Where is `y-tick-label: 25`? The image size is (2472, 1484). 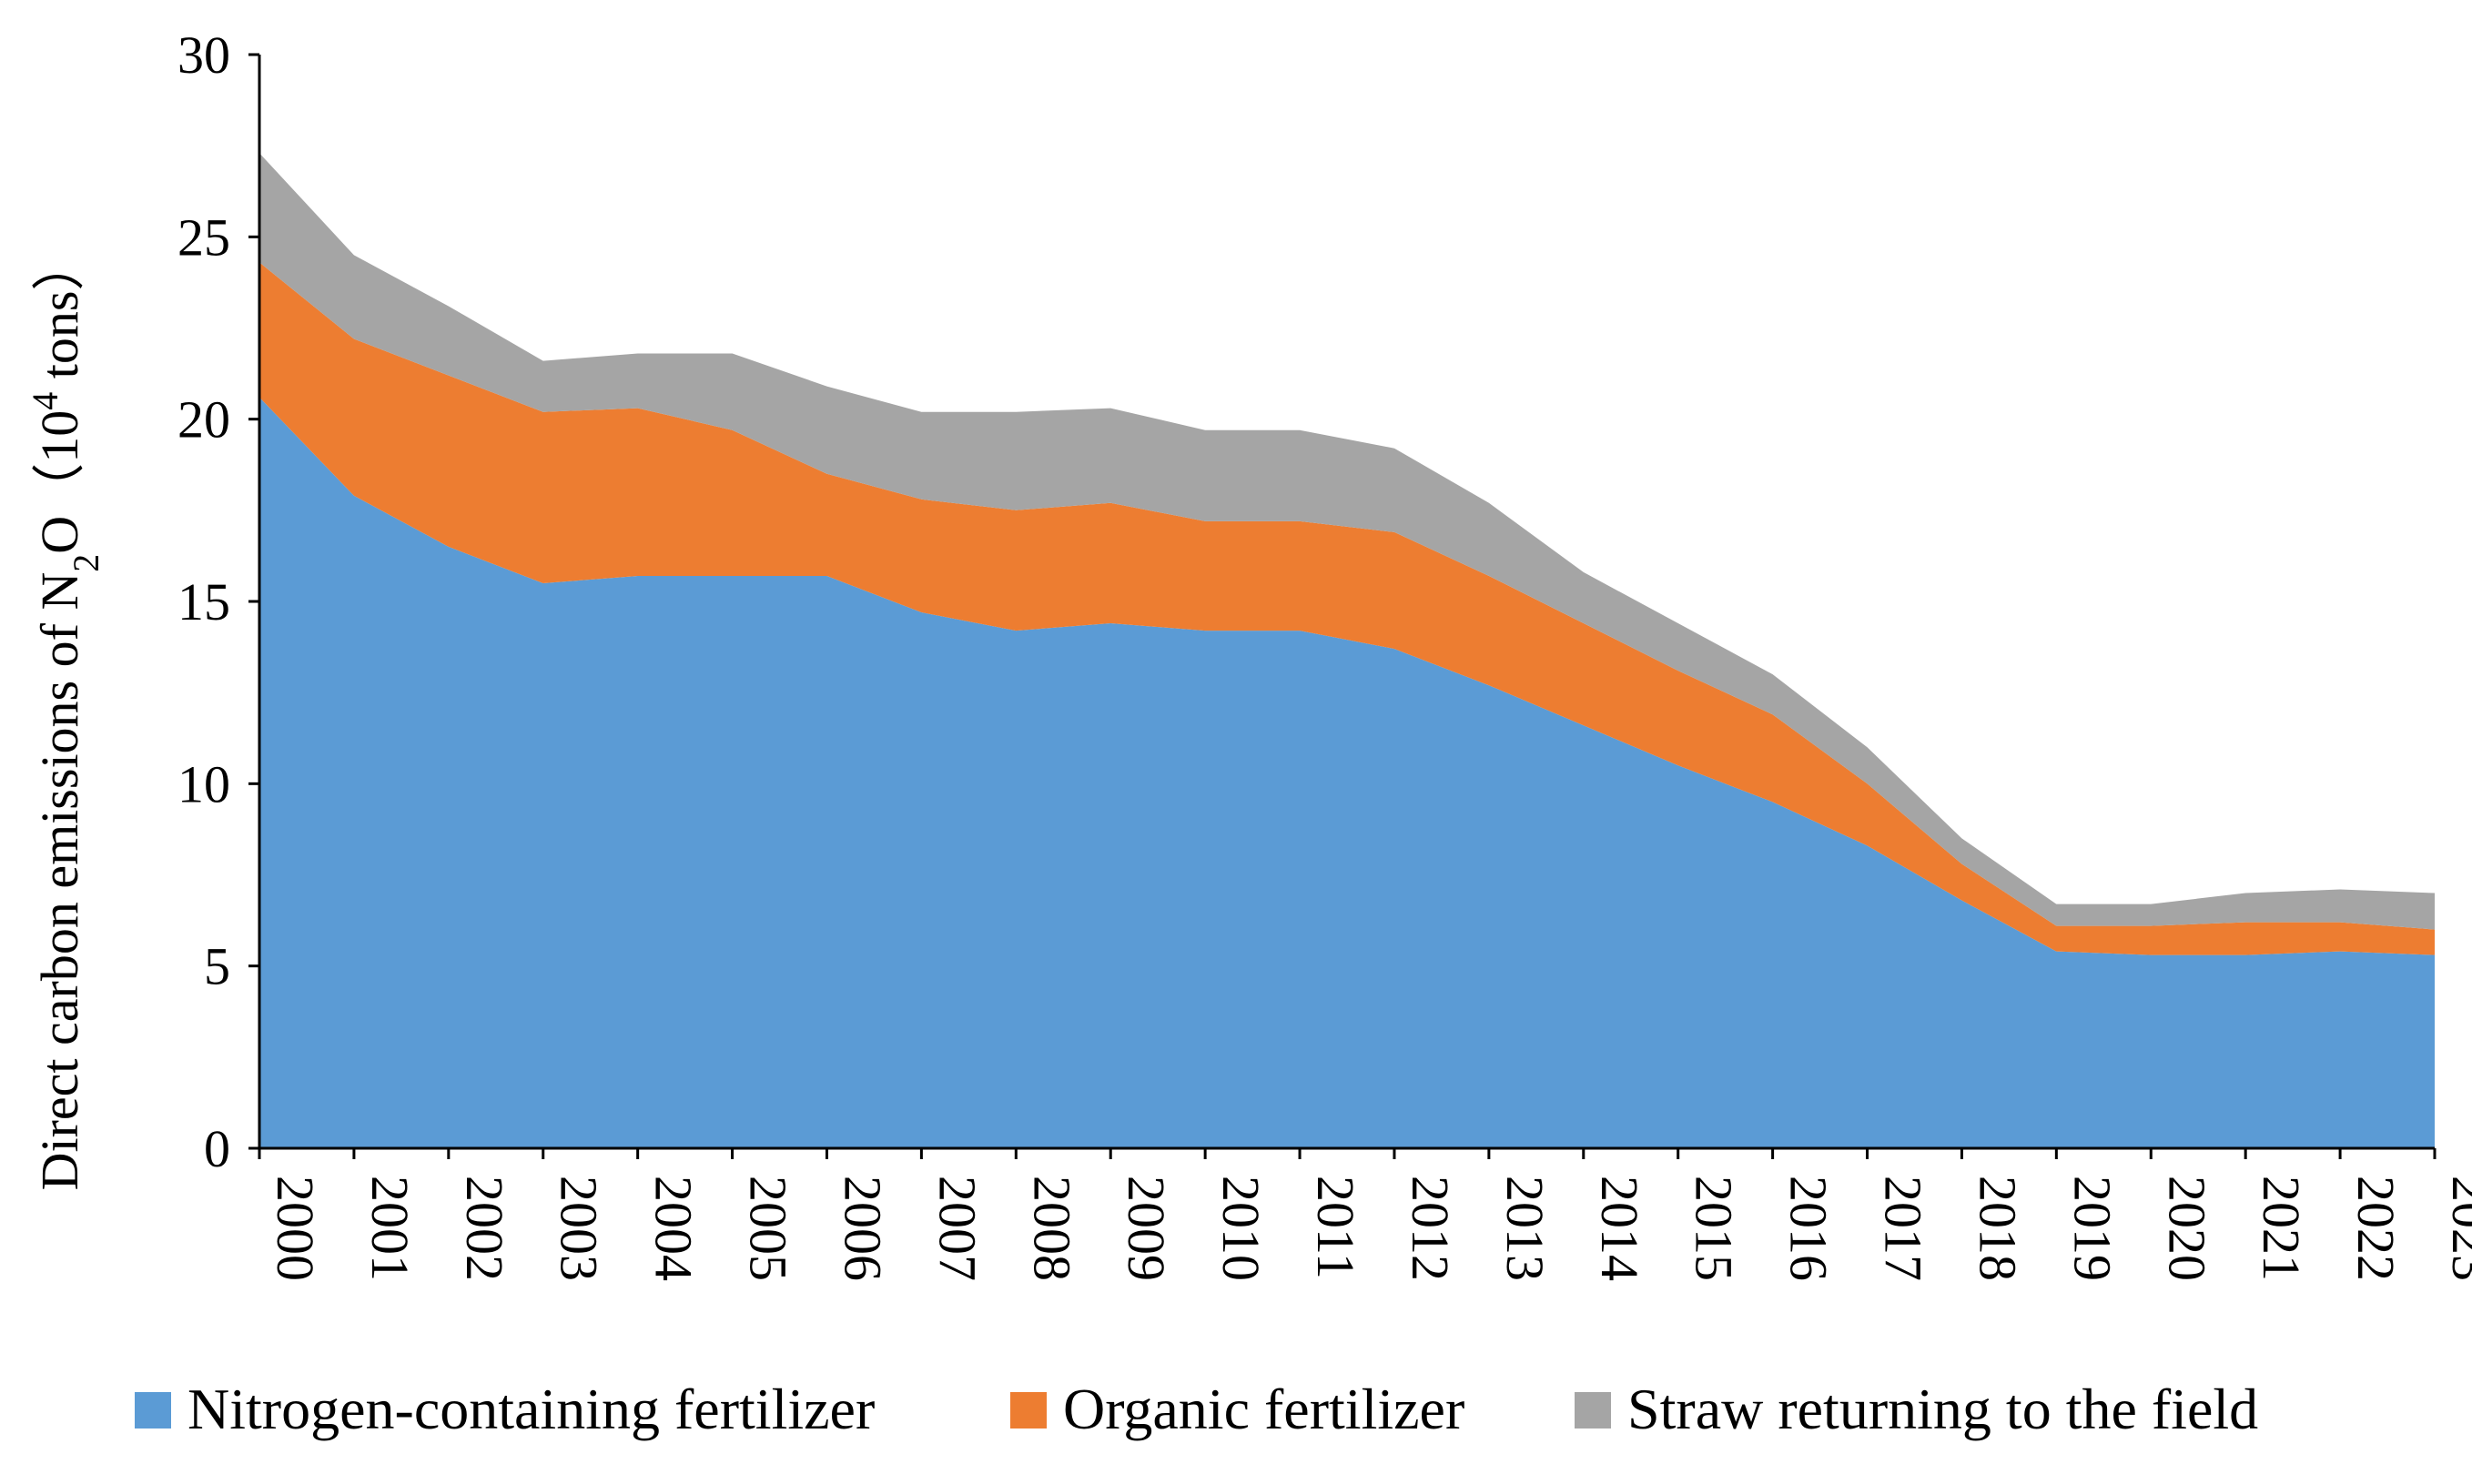 y-tick-label: 25 is located at coordinates (203, 237).